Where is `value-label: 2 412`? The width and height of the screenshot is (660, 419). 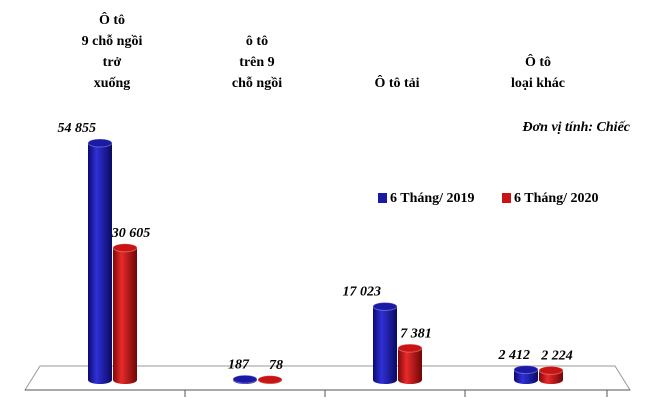
value-label: 2 412 is located at coordinates (514, 355).